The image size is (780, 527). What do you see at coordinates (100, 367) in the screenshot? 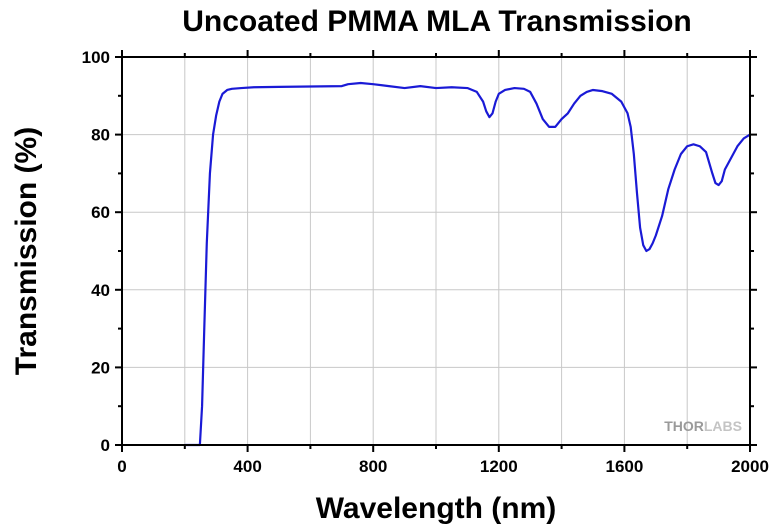
I see `y-tick-label: 20` at bounding box center [100, 367].